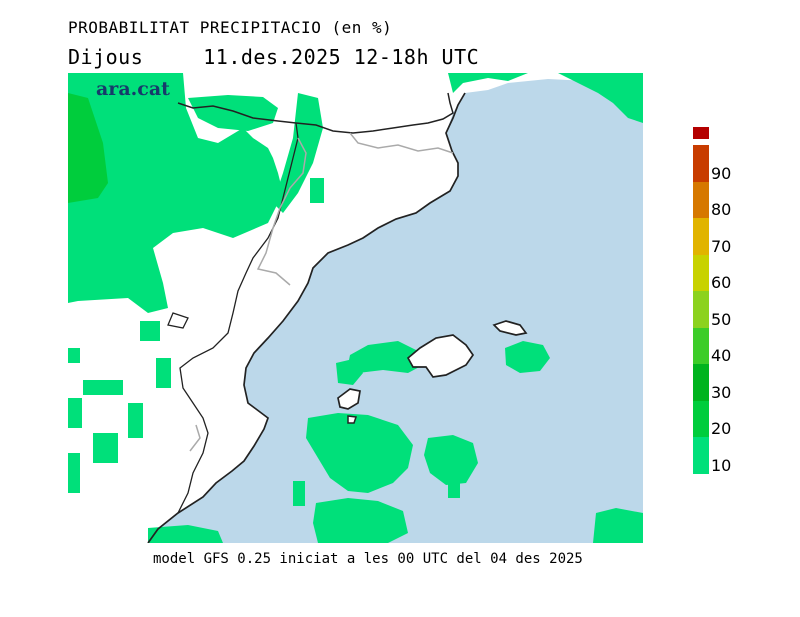 Image resolution: width=800 pixels, height=617 pixels. What do you see at coordinates (721, 282) in the screenshot?
I see `legend-label: 60` at bounding box center [721, 282].